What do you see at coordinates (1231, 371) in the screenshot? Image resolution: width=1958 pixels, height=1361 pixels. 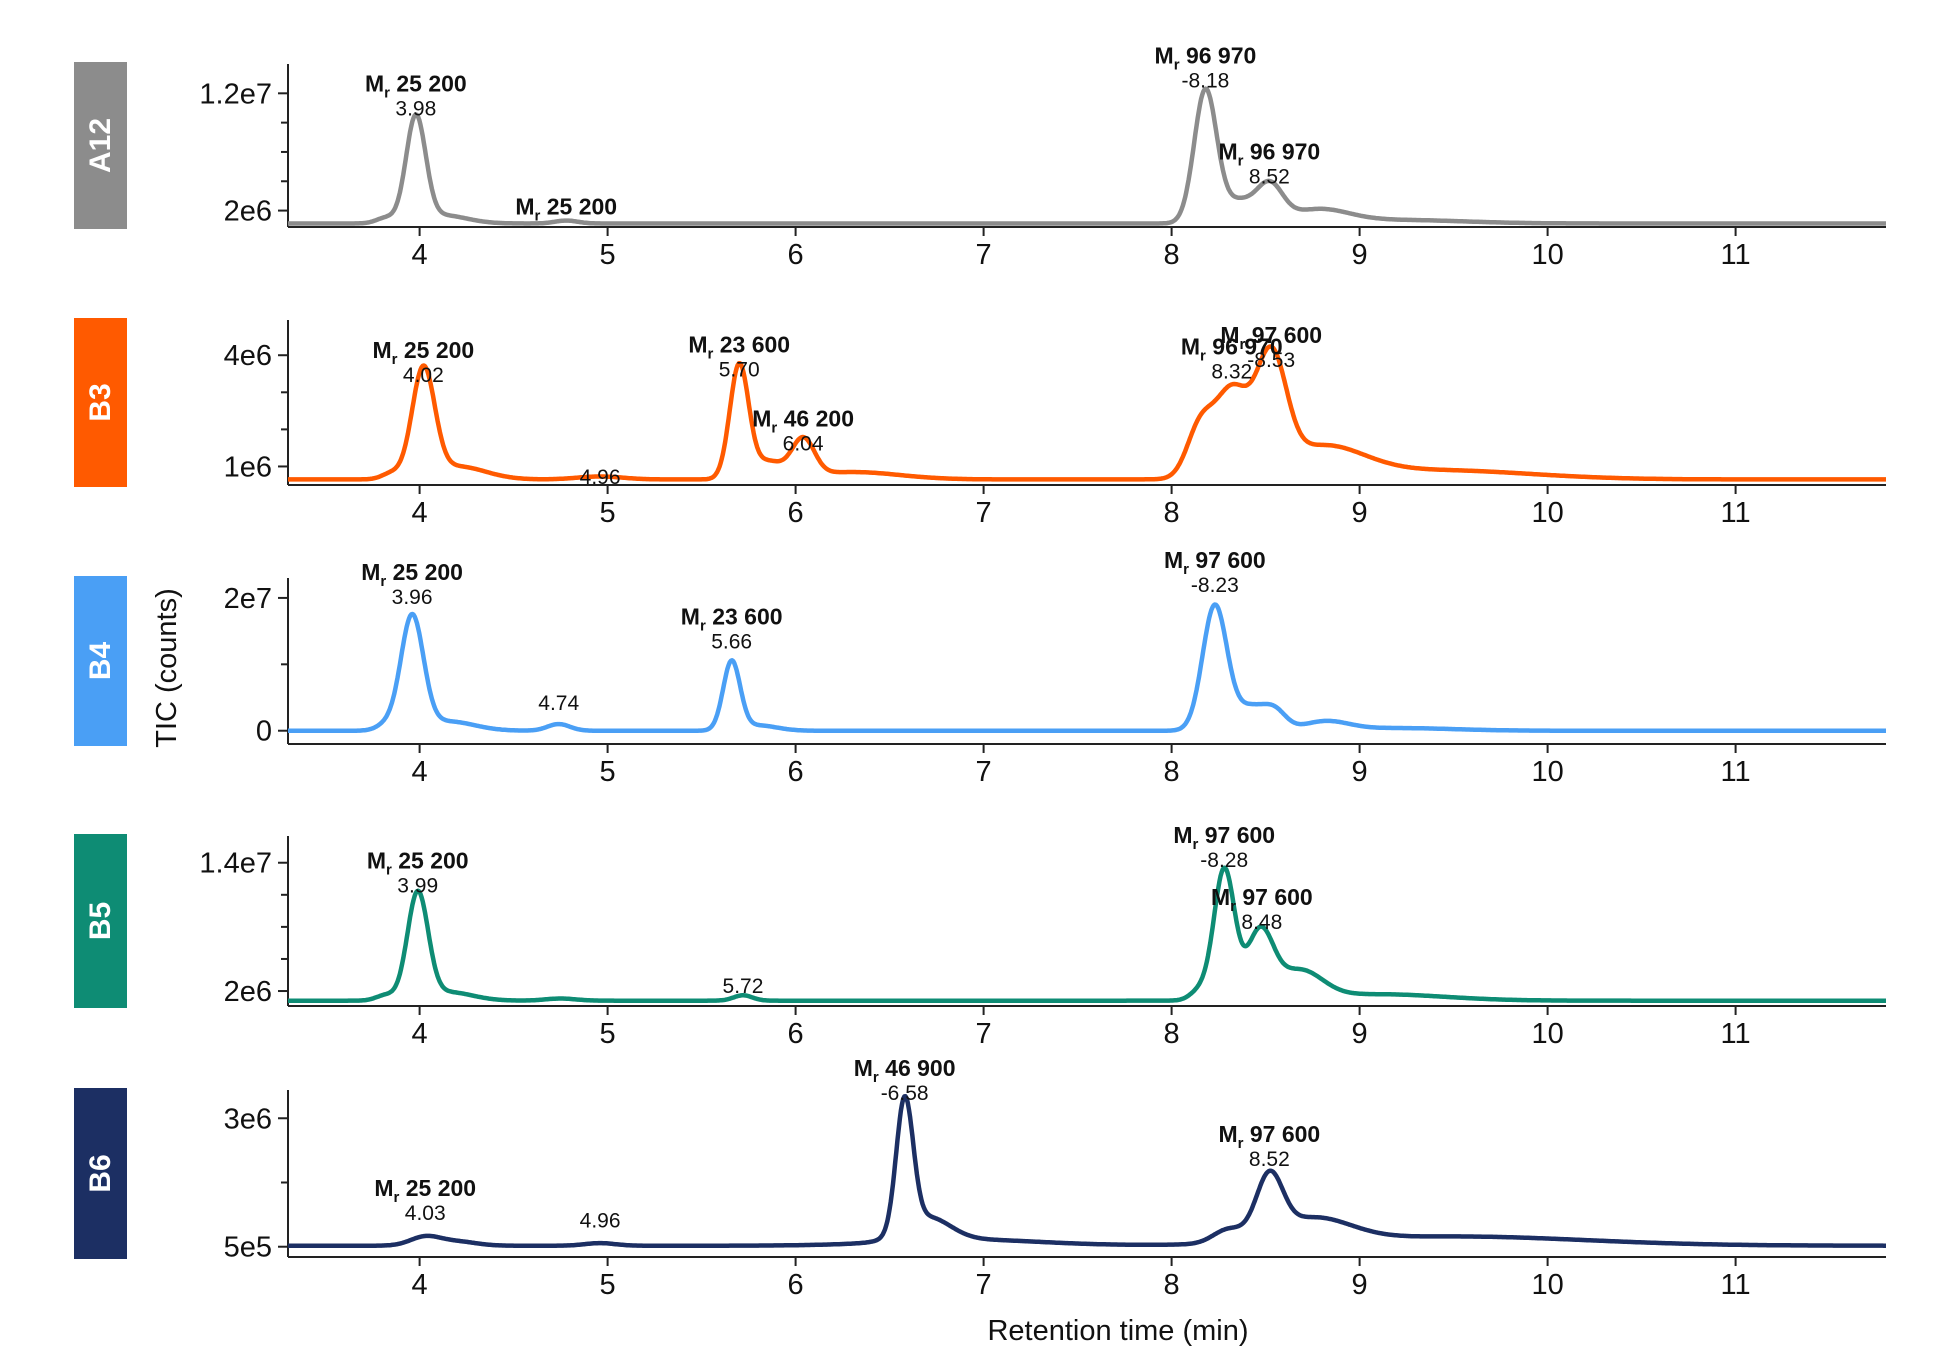 I see `peak-retention-time: 8.32` at bounding box center [1231, 371].